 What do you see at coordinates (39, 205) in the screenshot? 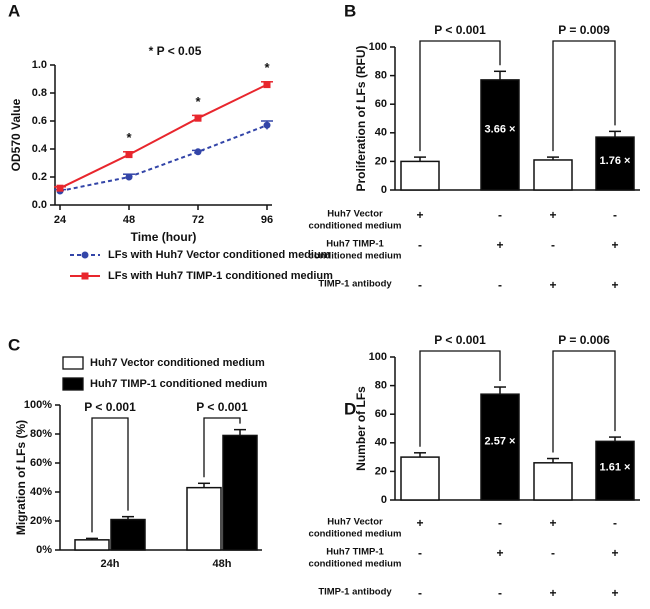
I see `y-tick-label: 0.0` at bounding box center [39, 205].